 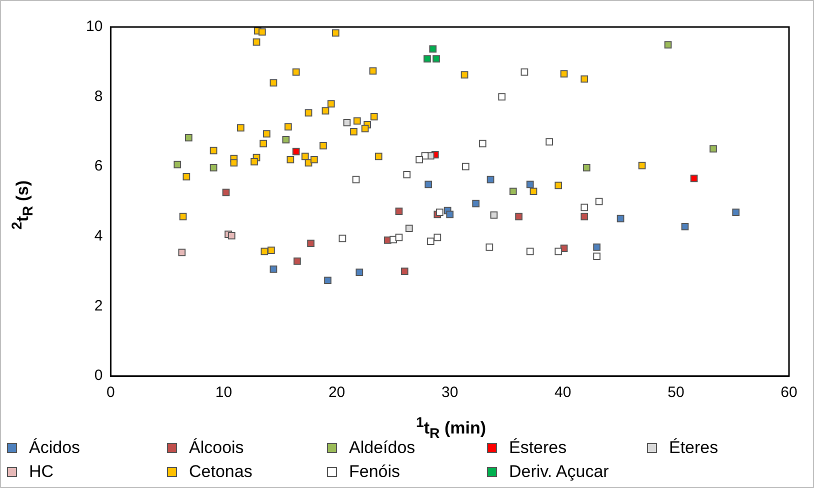 I want to click on x-axis-title: $^{1}$t$_{R}$ (min), so click(x=451, y=428).